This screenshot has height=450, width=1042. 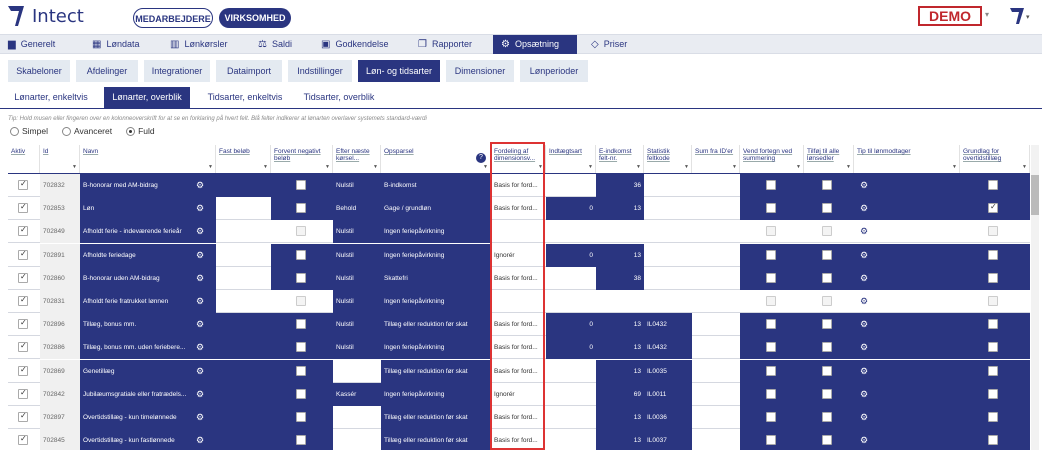 I want to click on cell-name: Afholdt ferie - indeværende ferieår, so click(x=148, y=232).